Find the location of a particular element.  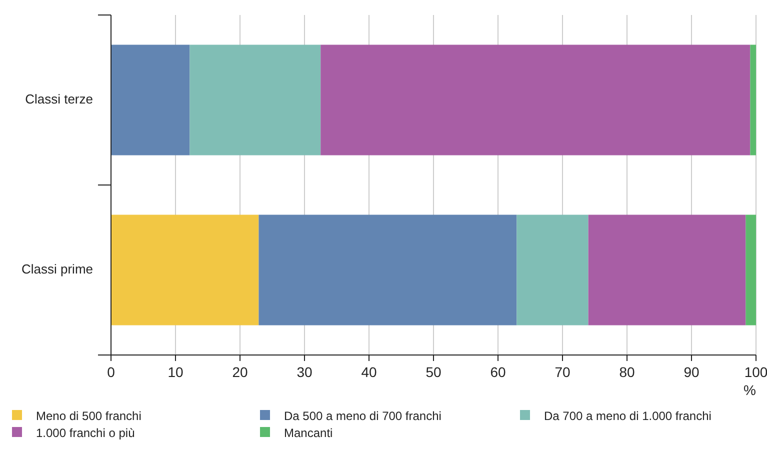

legend-label: Mancanti is located at coordinates (308, 433).